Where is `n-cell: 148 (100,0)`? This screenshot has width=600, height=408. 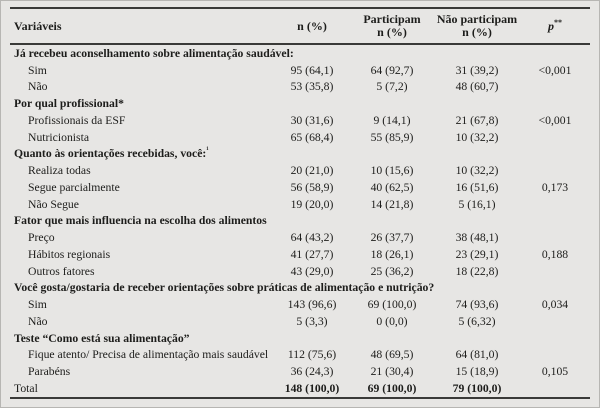 n-cell: 148 (100,0) is located at coordinates (312, 388).